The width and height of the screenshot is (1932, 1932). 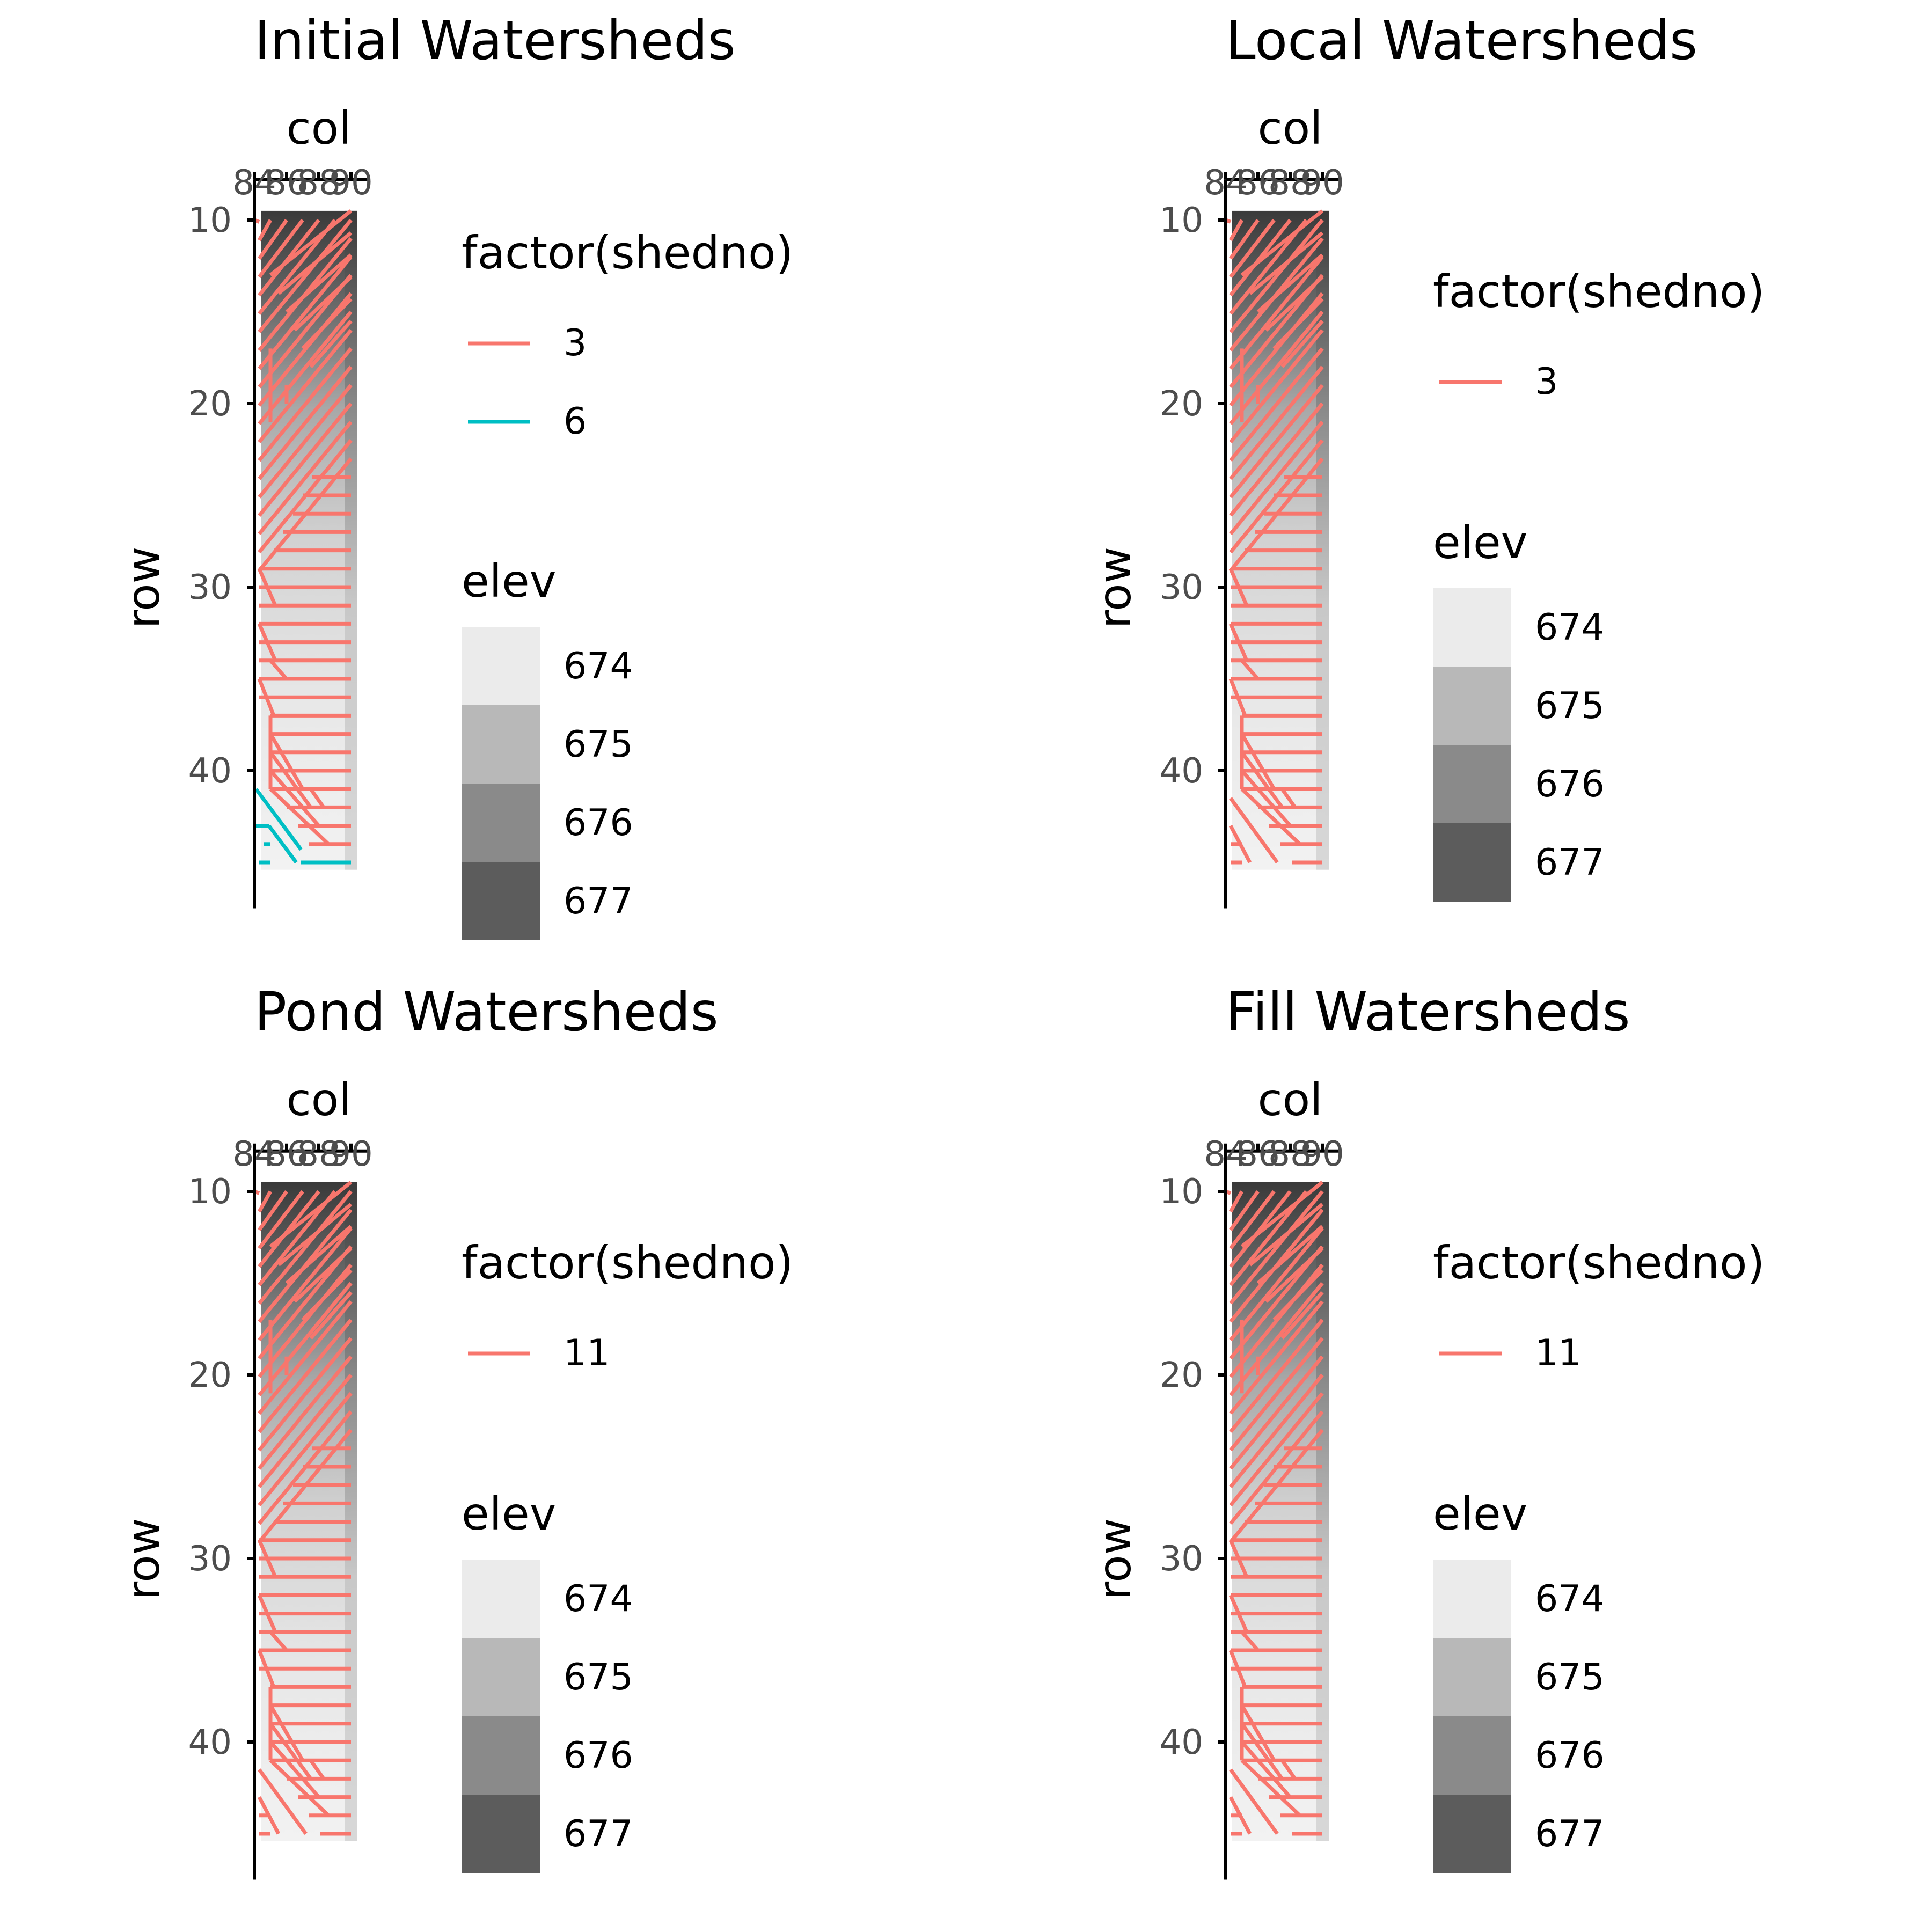 I want to click on chart-title: Pond Watersheds, so click(x=486, y=1011).